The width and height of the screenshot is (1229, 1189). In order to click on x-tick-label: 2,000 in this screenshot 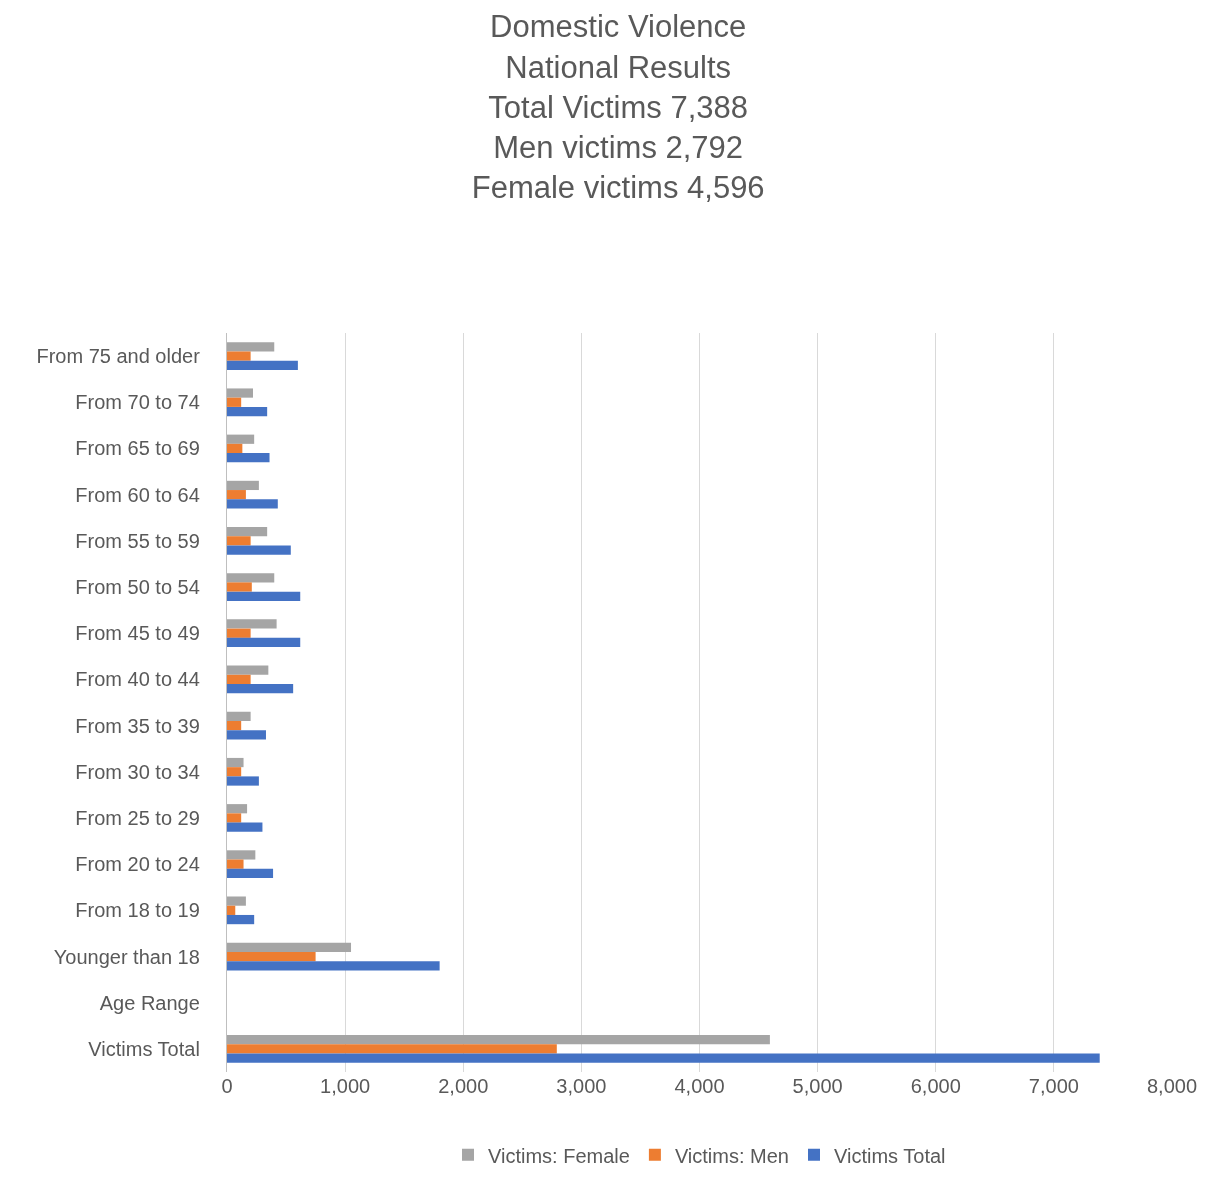, I will do `click(463, 1086)`.